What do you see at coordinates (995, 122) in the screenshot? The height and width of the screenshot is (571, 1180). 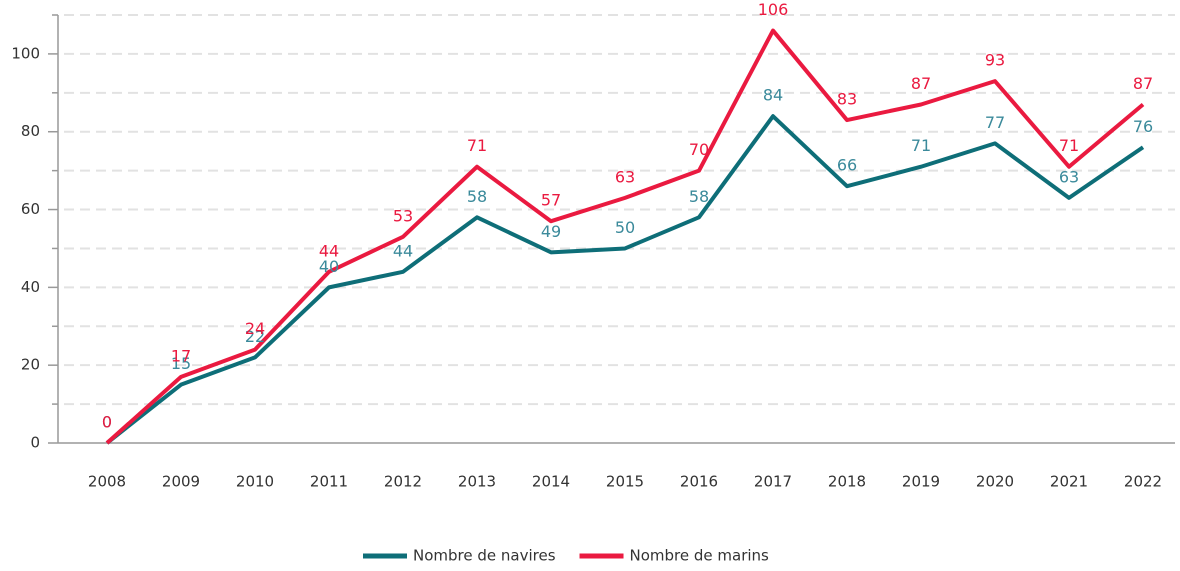 I see `data-label: 77` at bounding box center [995, 122].